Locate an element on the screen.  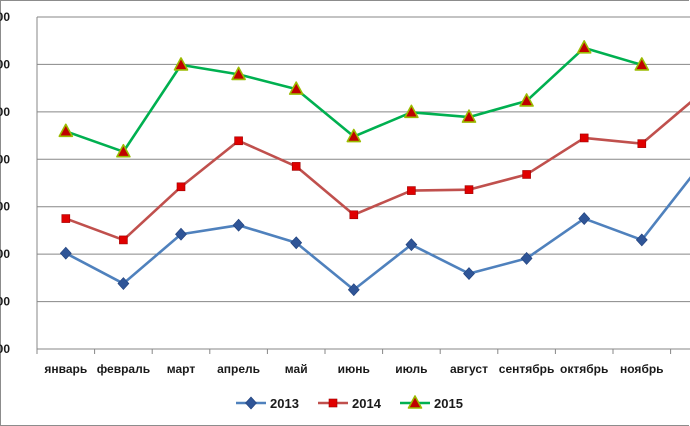
legend-label: 2015 is located at coordinates (448, 403).